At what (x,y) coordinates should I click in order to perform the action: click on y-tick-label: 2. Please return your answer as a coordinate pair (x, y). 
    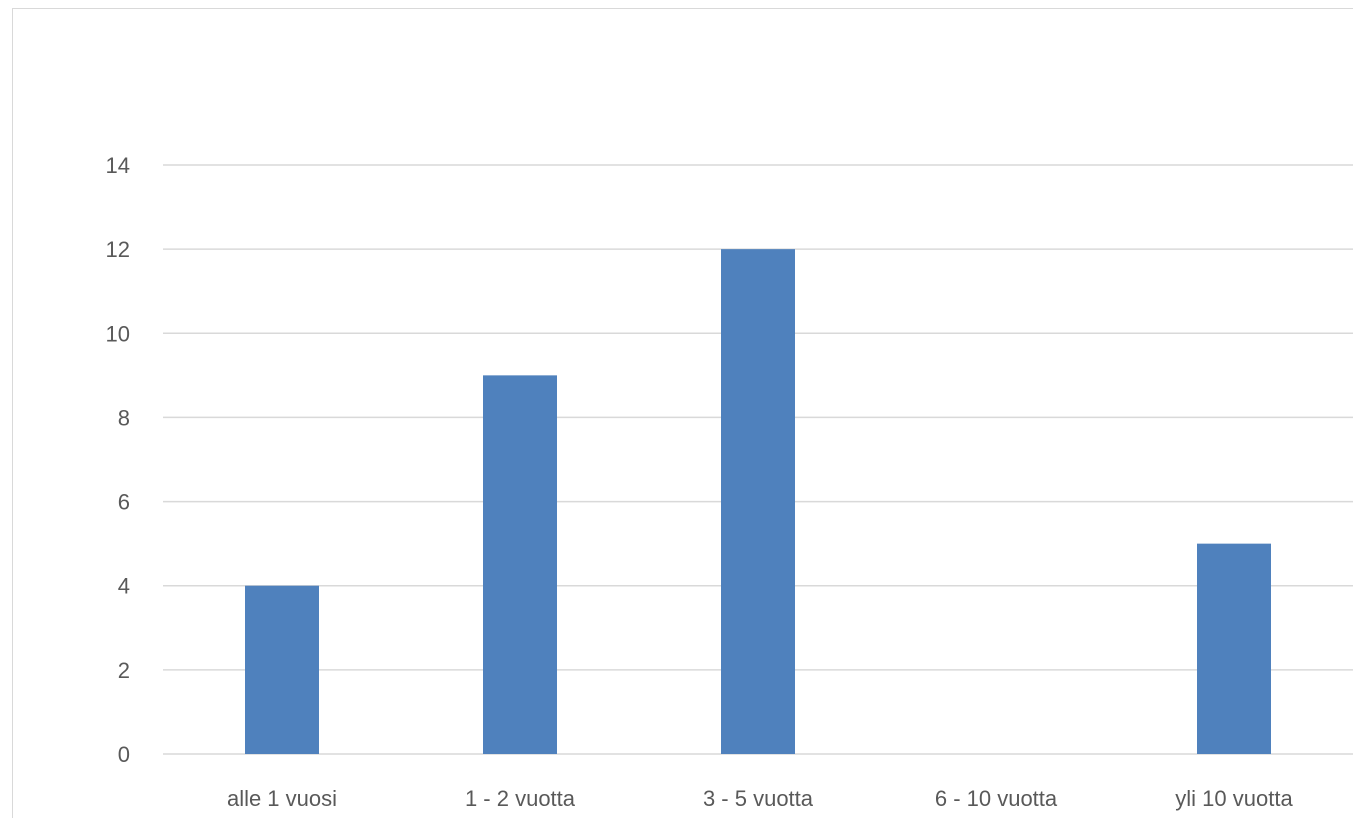
    Looking at the image, I should click on (124, 670).